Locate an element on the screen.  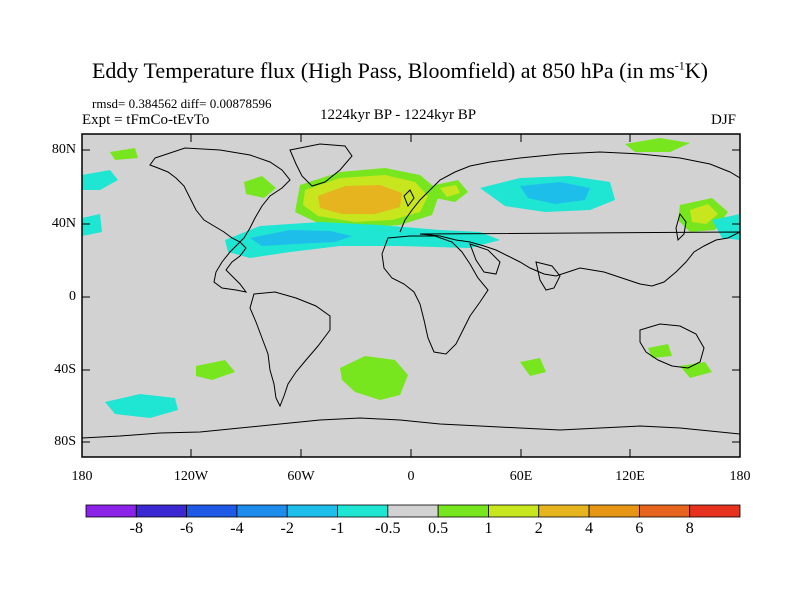
anomaly-region-europe-yellow is located at coordinates (450, 191).